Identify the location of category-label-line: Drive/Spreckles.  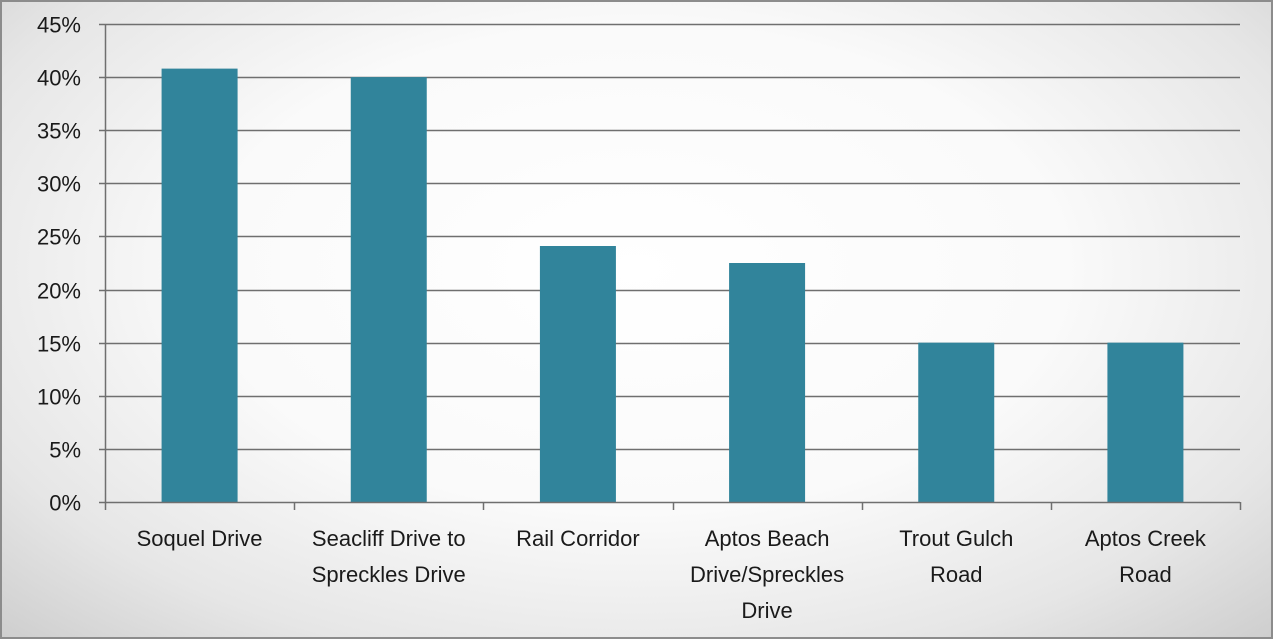
(767, 574).